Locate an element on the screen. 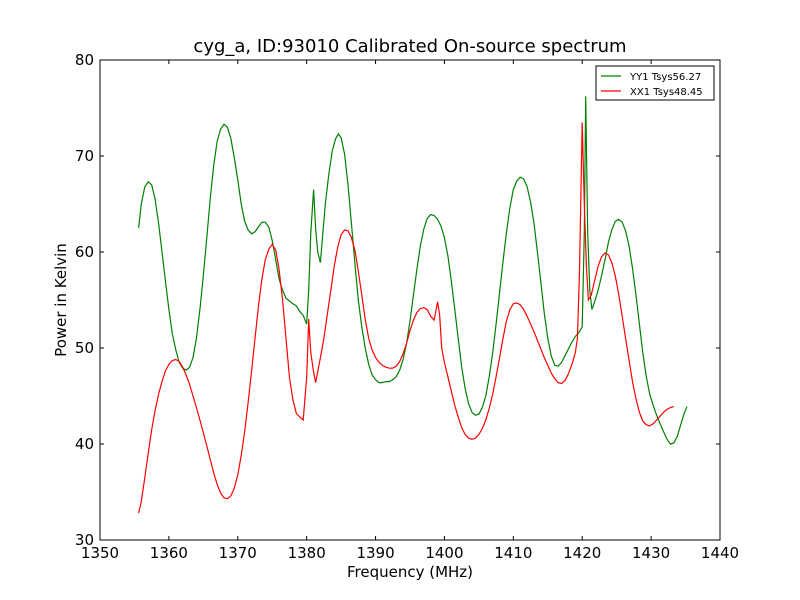 This screenshot has width=800, height=600. x-tick-label: 1350 is located at coordinates (100, 553).